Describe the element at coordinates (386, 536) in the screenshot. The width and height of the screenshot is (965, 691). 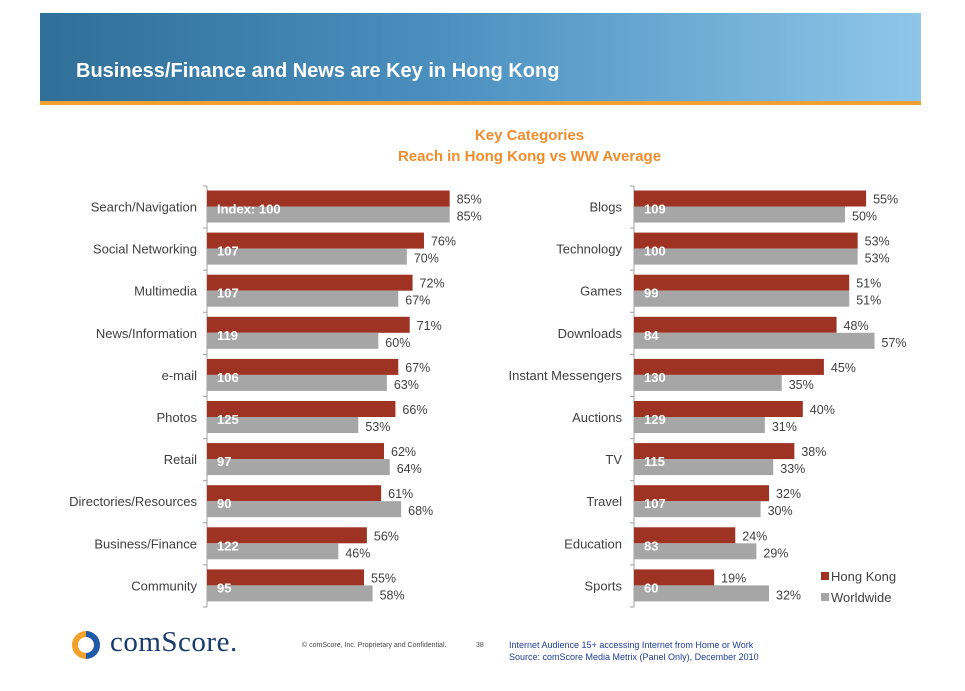
I see `data-label-hong-kong: 56%` at that location.